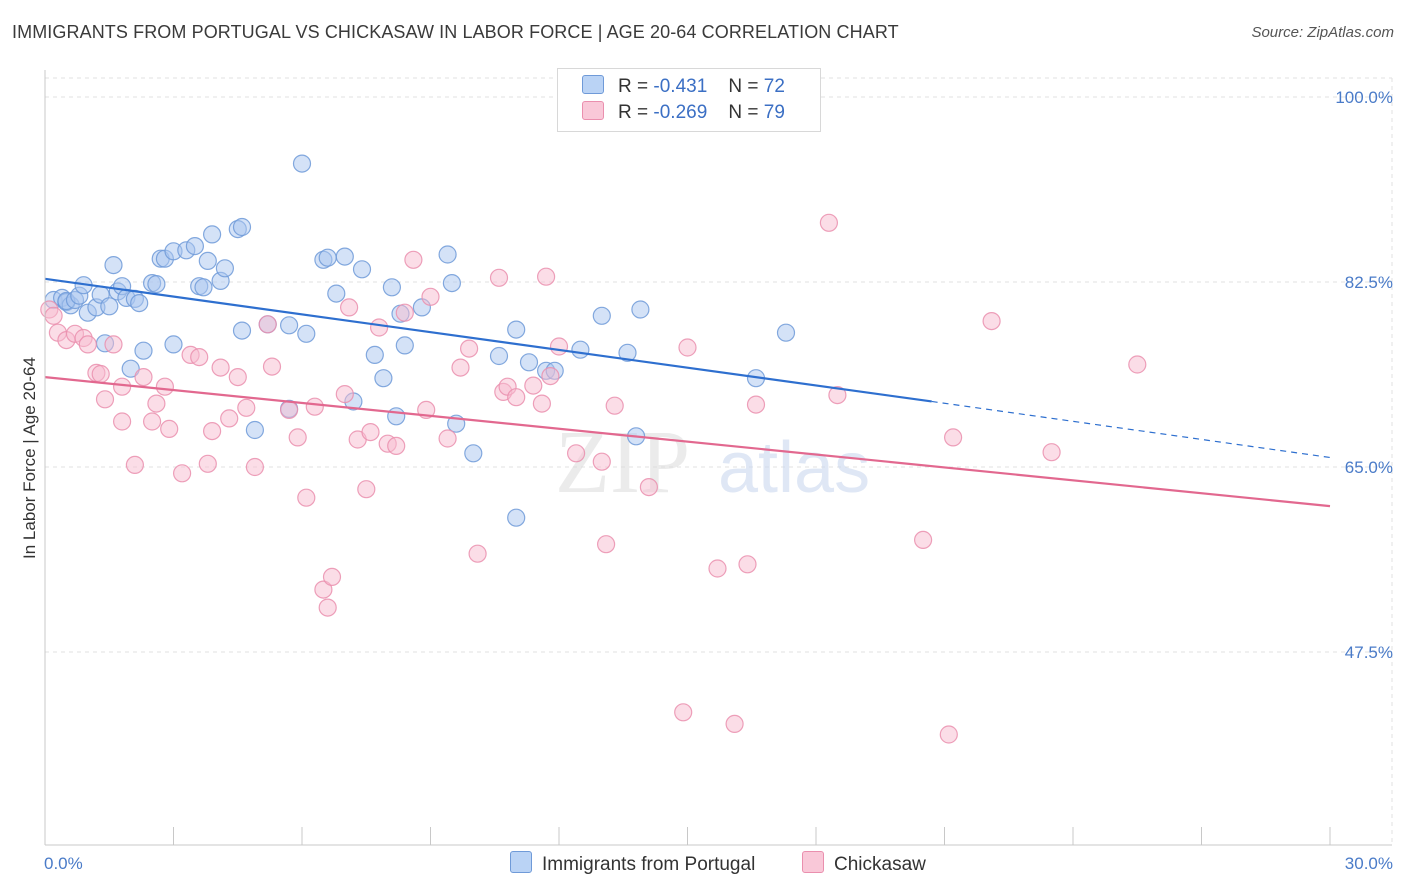 This screenshot has height=892, width=1406. I want to click on x-tick-label-0: 0.0%, so click(63, 863).